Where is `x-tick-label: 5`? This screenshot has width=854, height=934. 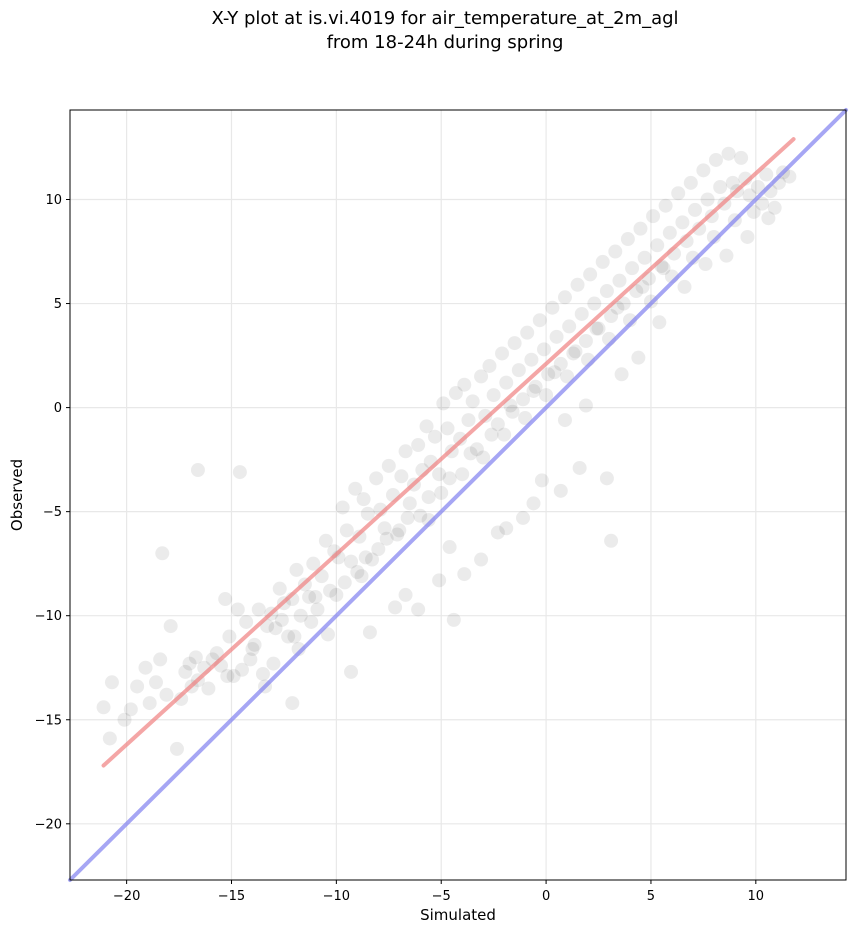 x-tick-label: 5 is located at coordinates (651, 896).